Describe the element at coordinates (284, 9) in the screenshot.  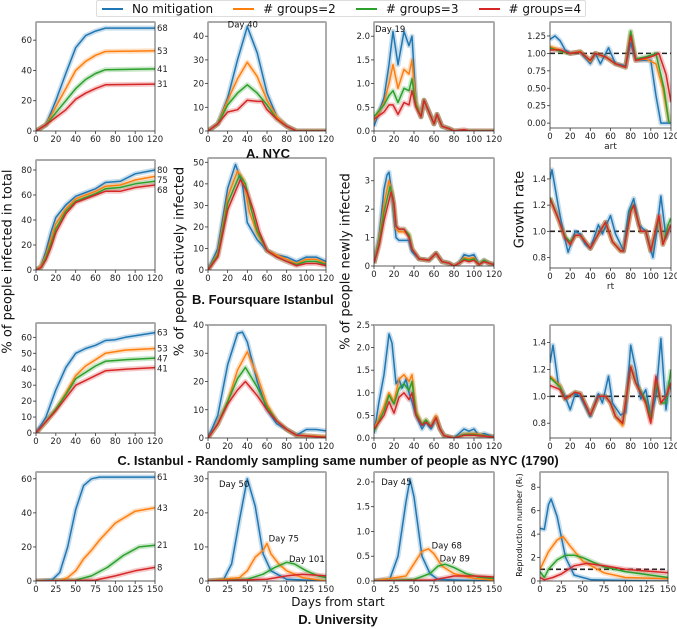
I see `legend-item-groups-2: # groups=2` at that location.